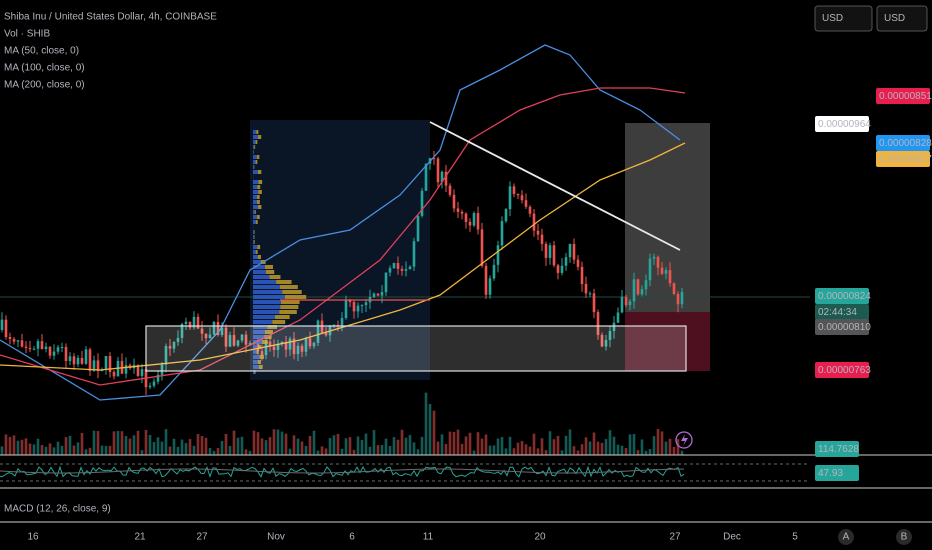 This screenshot has width=932, height=550. Describe the element at coordinates (33, 537) in the screenshot. I see `x-axis-label: 16` at that location.